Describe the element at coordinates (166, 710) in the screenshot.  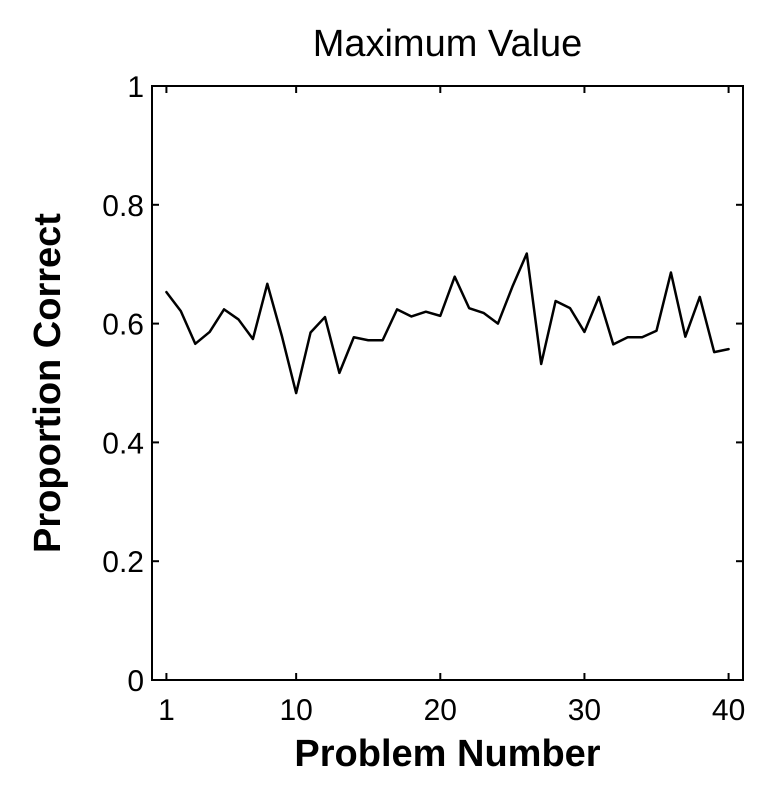
I see `x-tick-label: 1` at that location.